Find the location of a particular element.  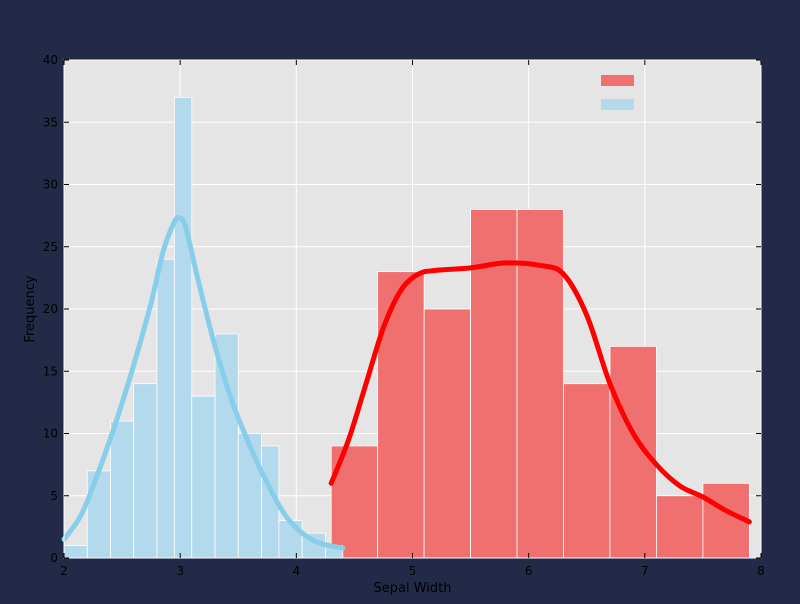

x-tick-label: 5 is located at coordinates (413, 571).